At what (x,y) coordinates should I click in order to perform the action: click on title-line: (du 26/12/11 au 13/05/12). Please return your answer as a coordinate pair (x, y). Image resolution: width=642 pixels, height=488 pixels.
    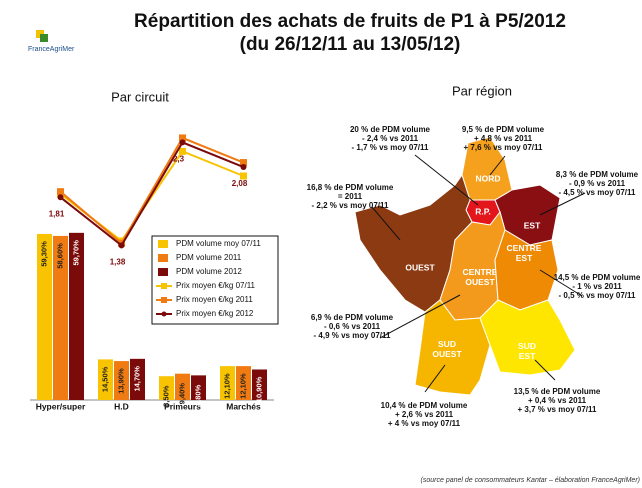
    Looking at the image, I should click on (350, 44).